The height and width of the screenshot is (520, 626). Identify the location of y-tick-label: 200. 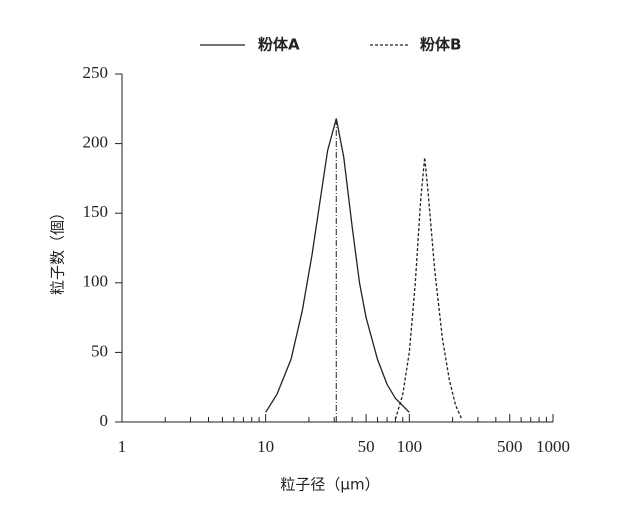
(96, 142).